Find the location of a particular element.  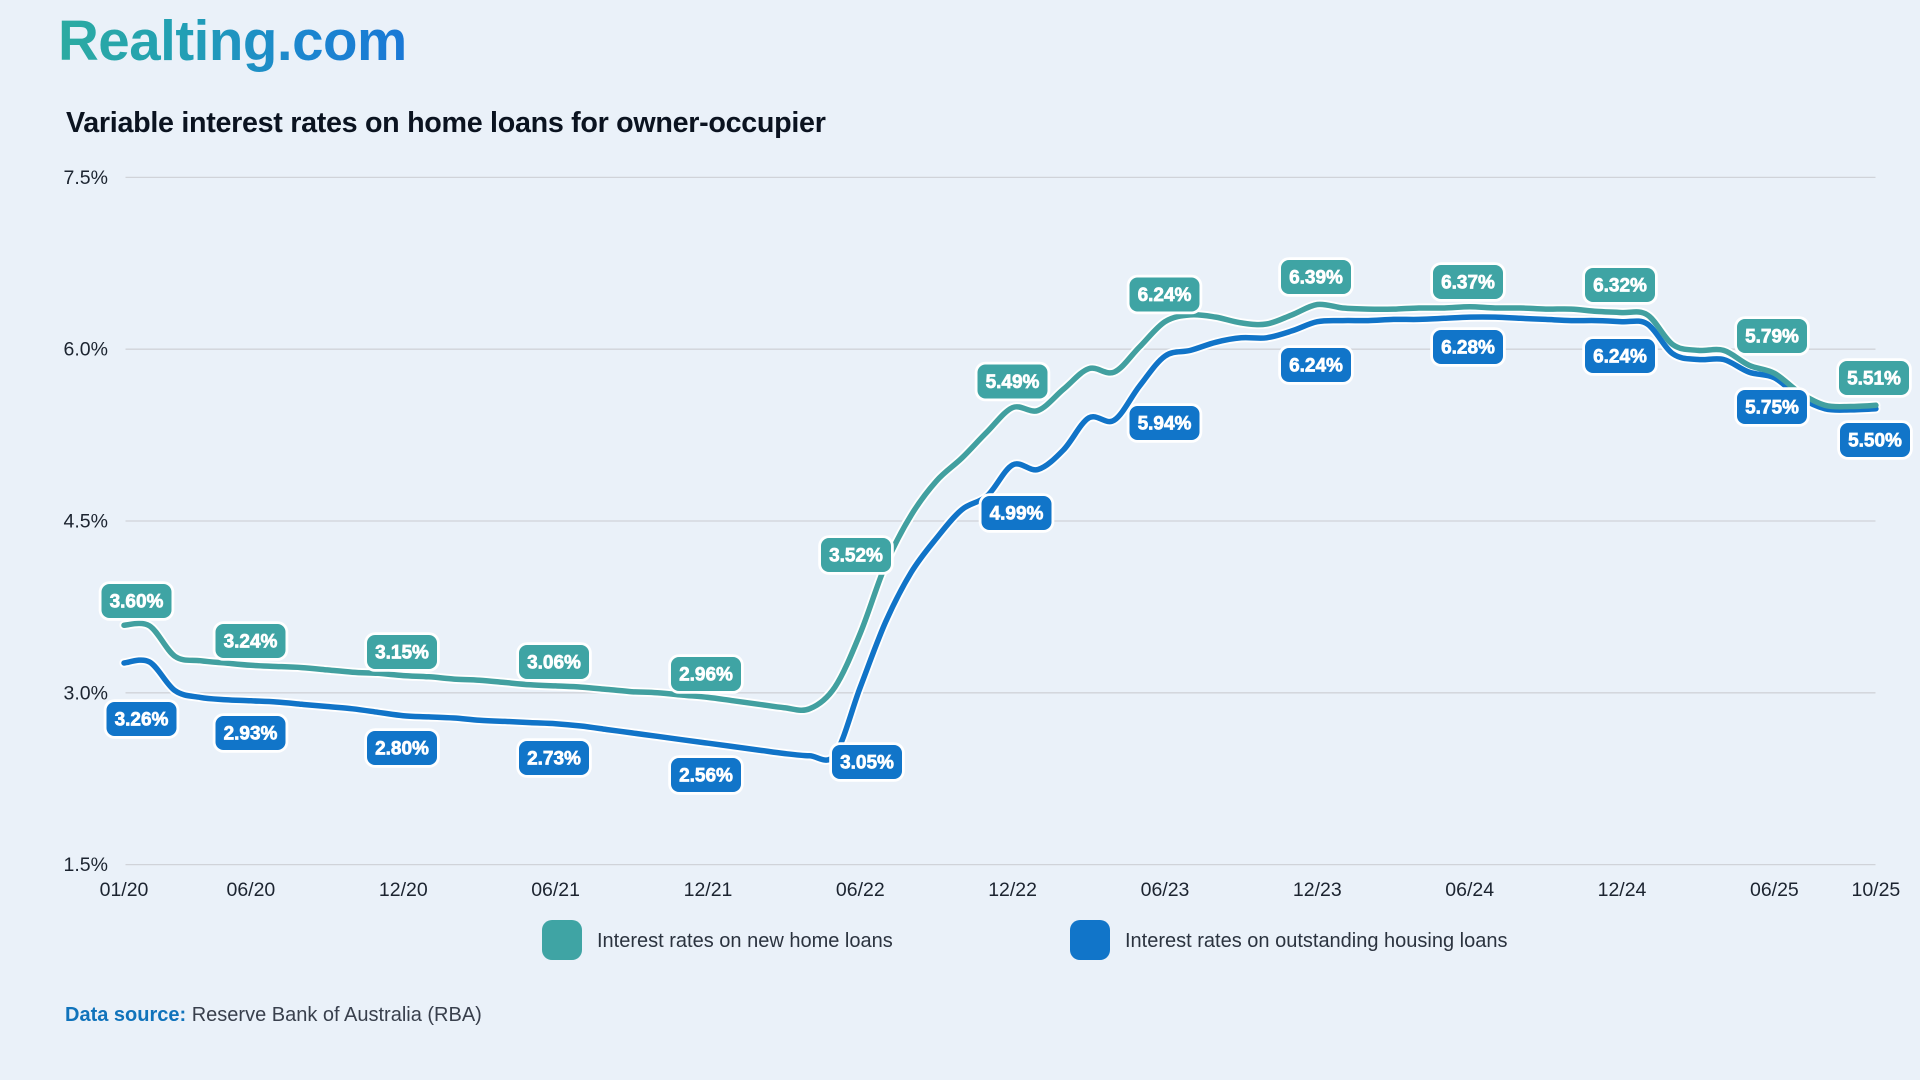

svg-text: 6.37% is located at coordinates (1468, 283).